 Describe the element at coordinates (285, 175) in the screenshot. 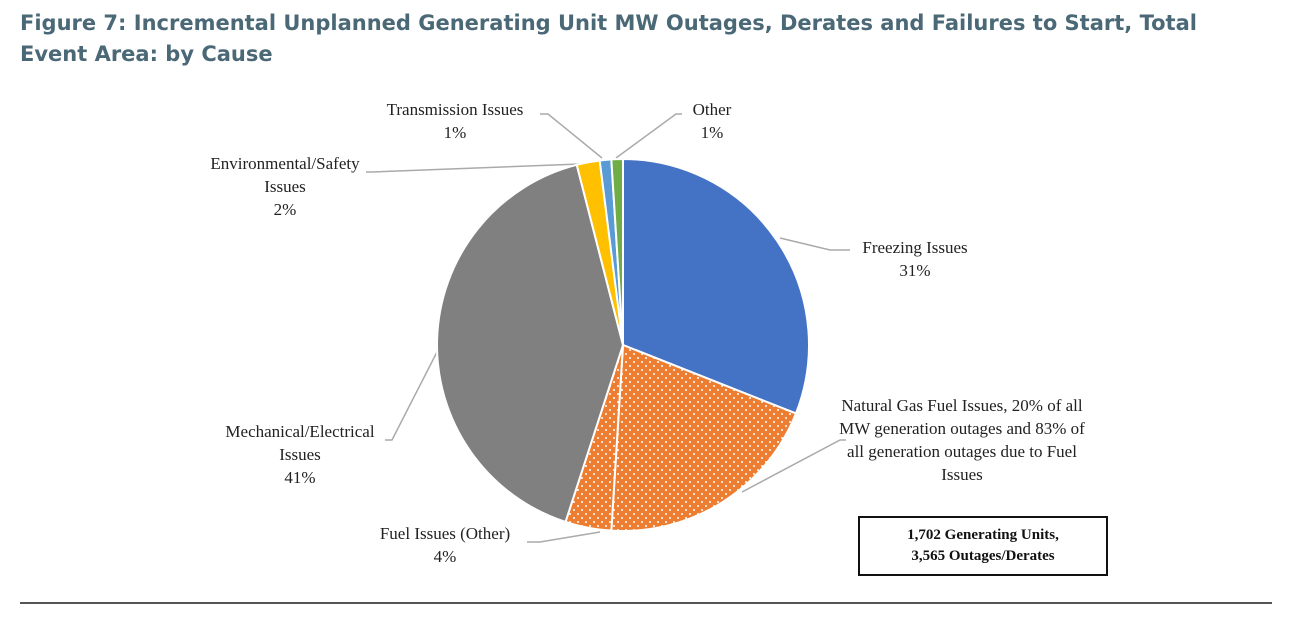

I see `category-label: Environmental/Safety Issues` at that location.